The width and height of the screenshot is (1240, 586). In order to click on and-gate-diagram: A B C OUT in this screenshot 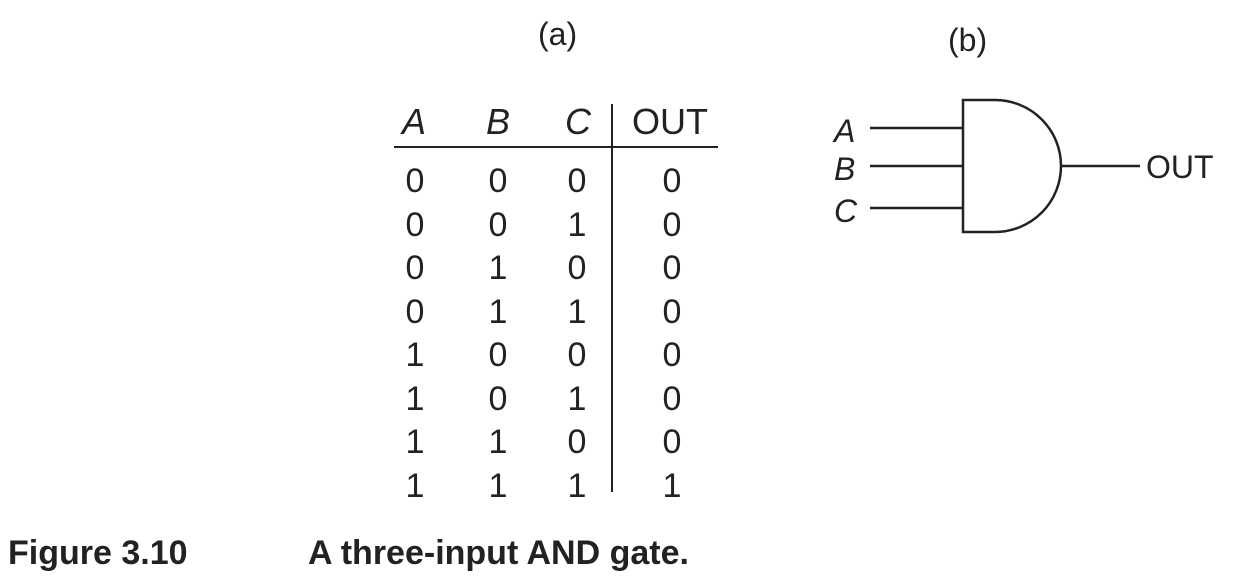, I will do `click(1023, 166)`.